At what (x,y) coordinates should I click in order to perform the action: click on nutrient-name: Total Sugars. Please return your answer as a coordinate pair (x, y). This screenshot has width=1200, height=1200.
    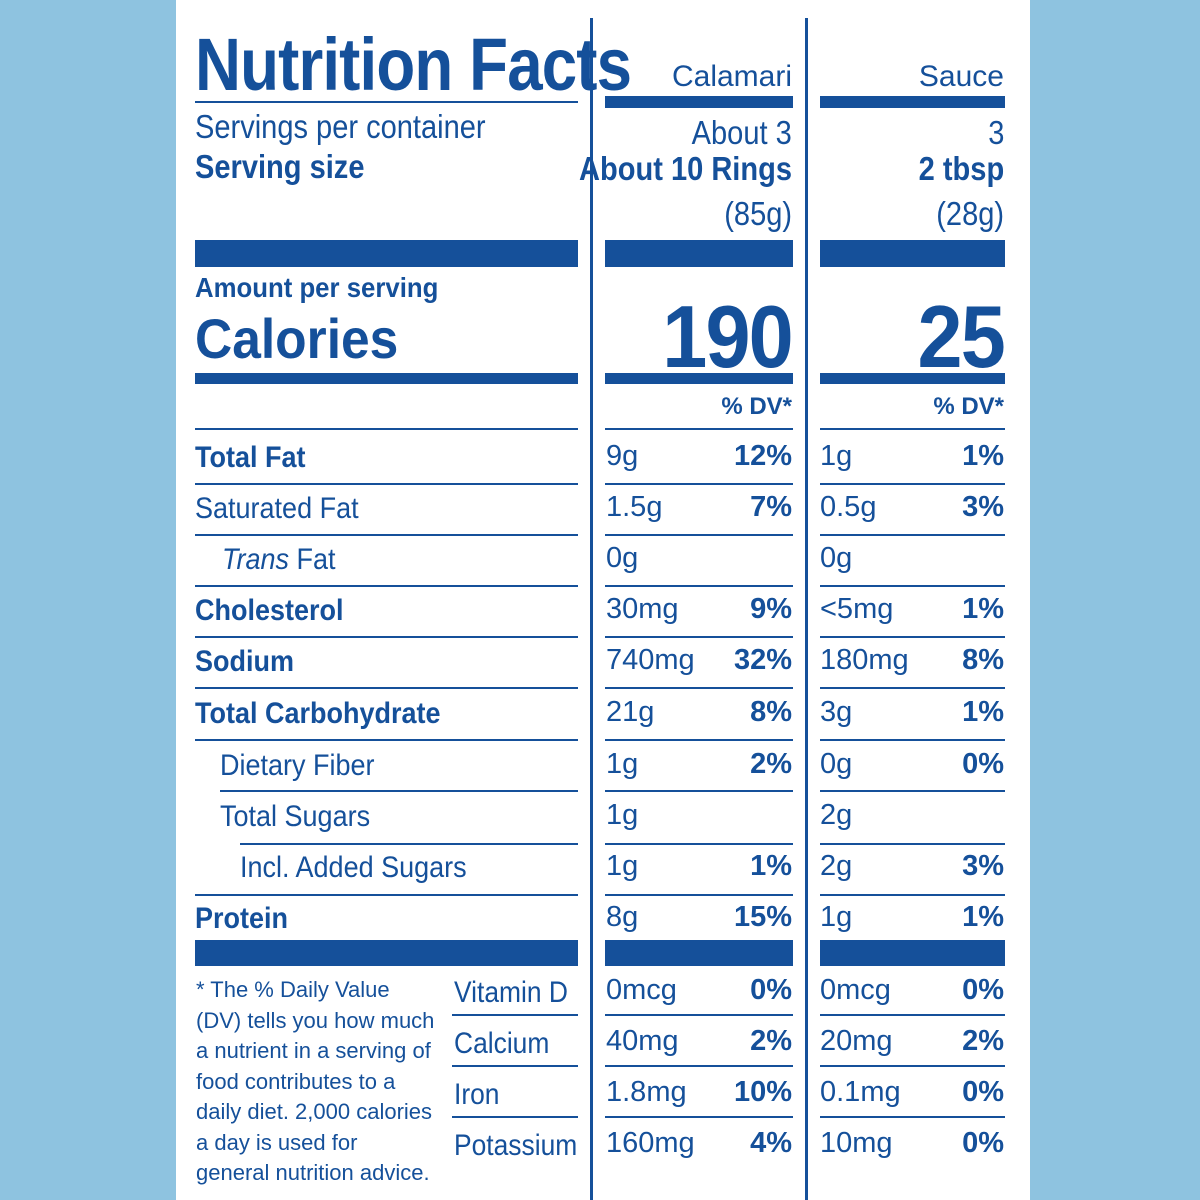
    Looking at the image, I should click on (295, 816).